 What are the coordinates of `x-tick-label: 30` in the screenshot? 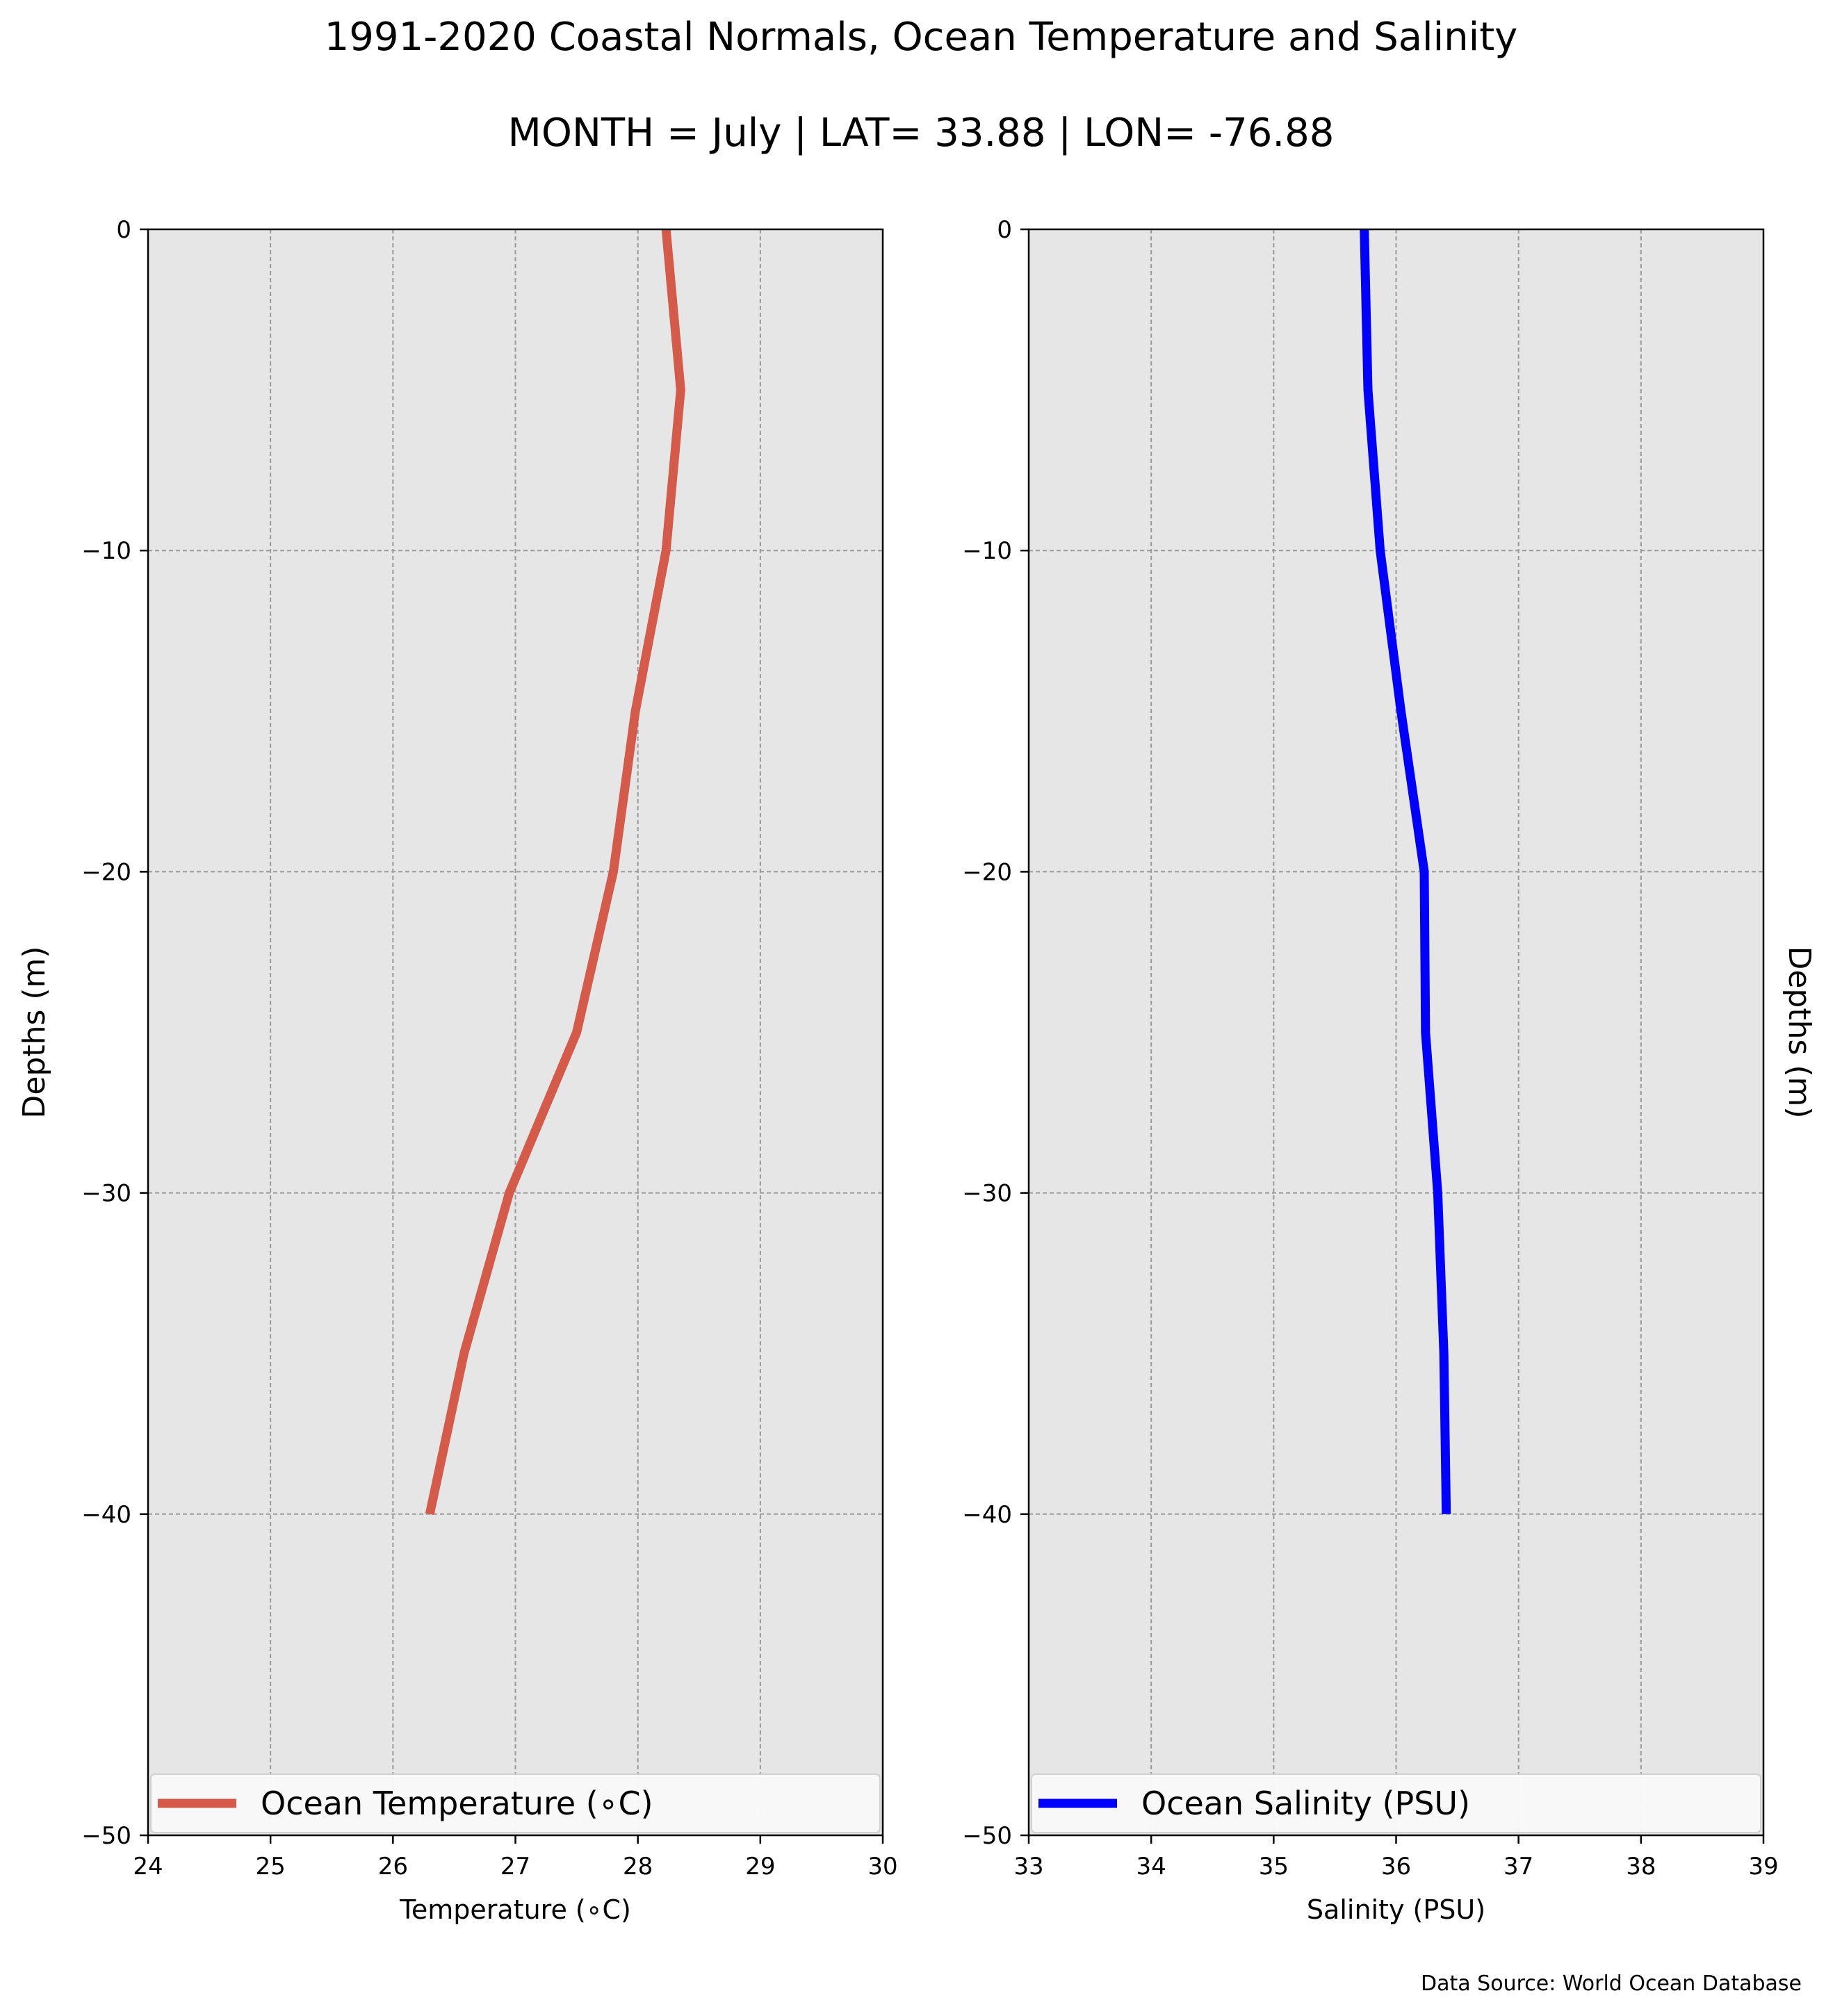 It's located at (882, 1867).